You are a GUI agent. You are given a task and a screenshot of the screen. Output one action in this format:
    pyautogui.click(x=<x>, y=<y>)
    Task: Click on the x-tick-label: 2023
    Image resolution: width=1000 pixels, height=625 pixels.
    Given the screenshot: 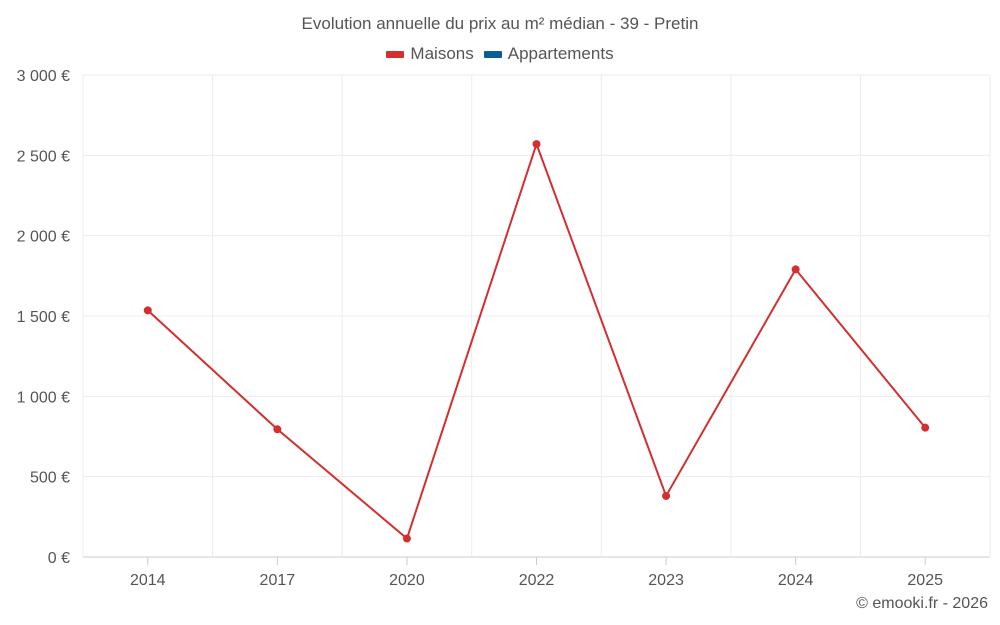 What is the action you would take?
    pyautogui.click(x=666, y=580)
    